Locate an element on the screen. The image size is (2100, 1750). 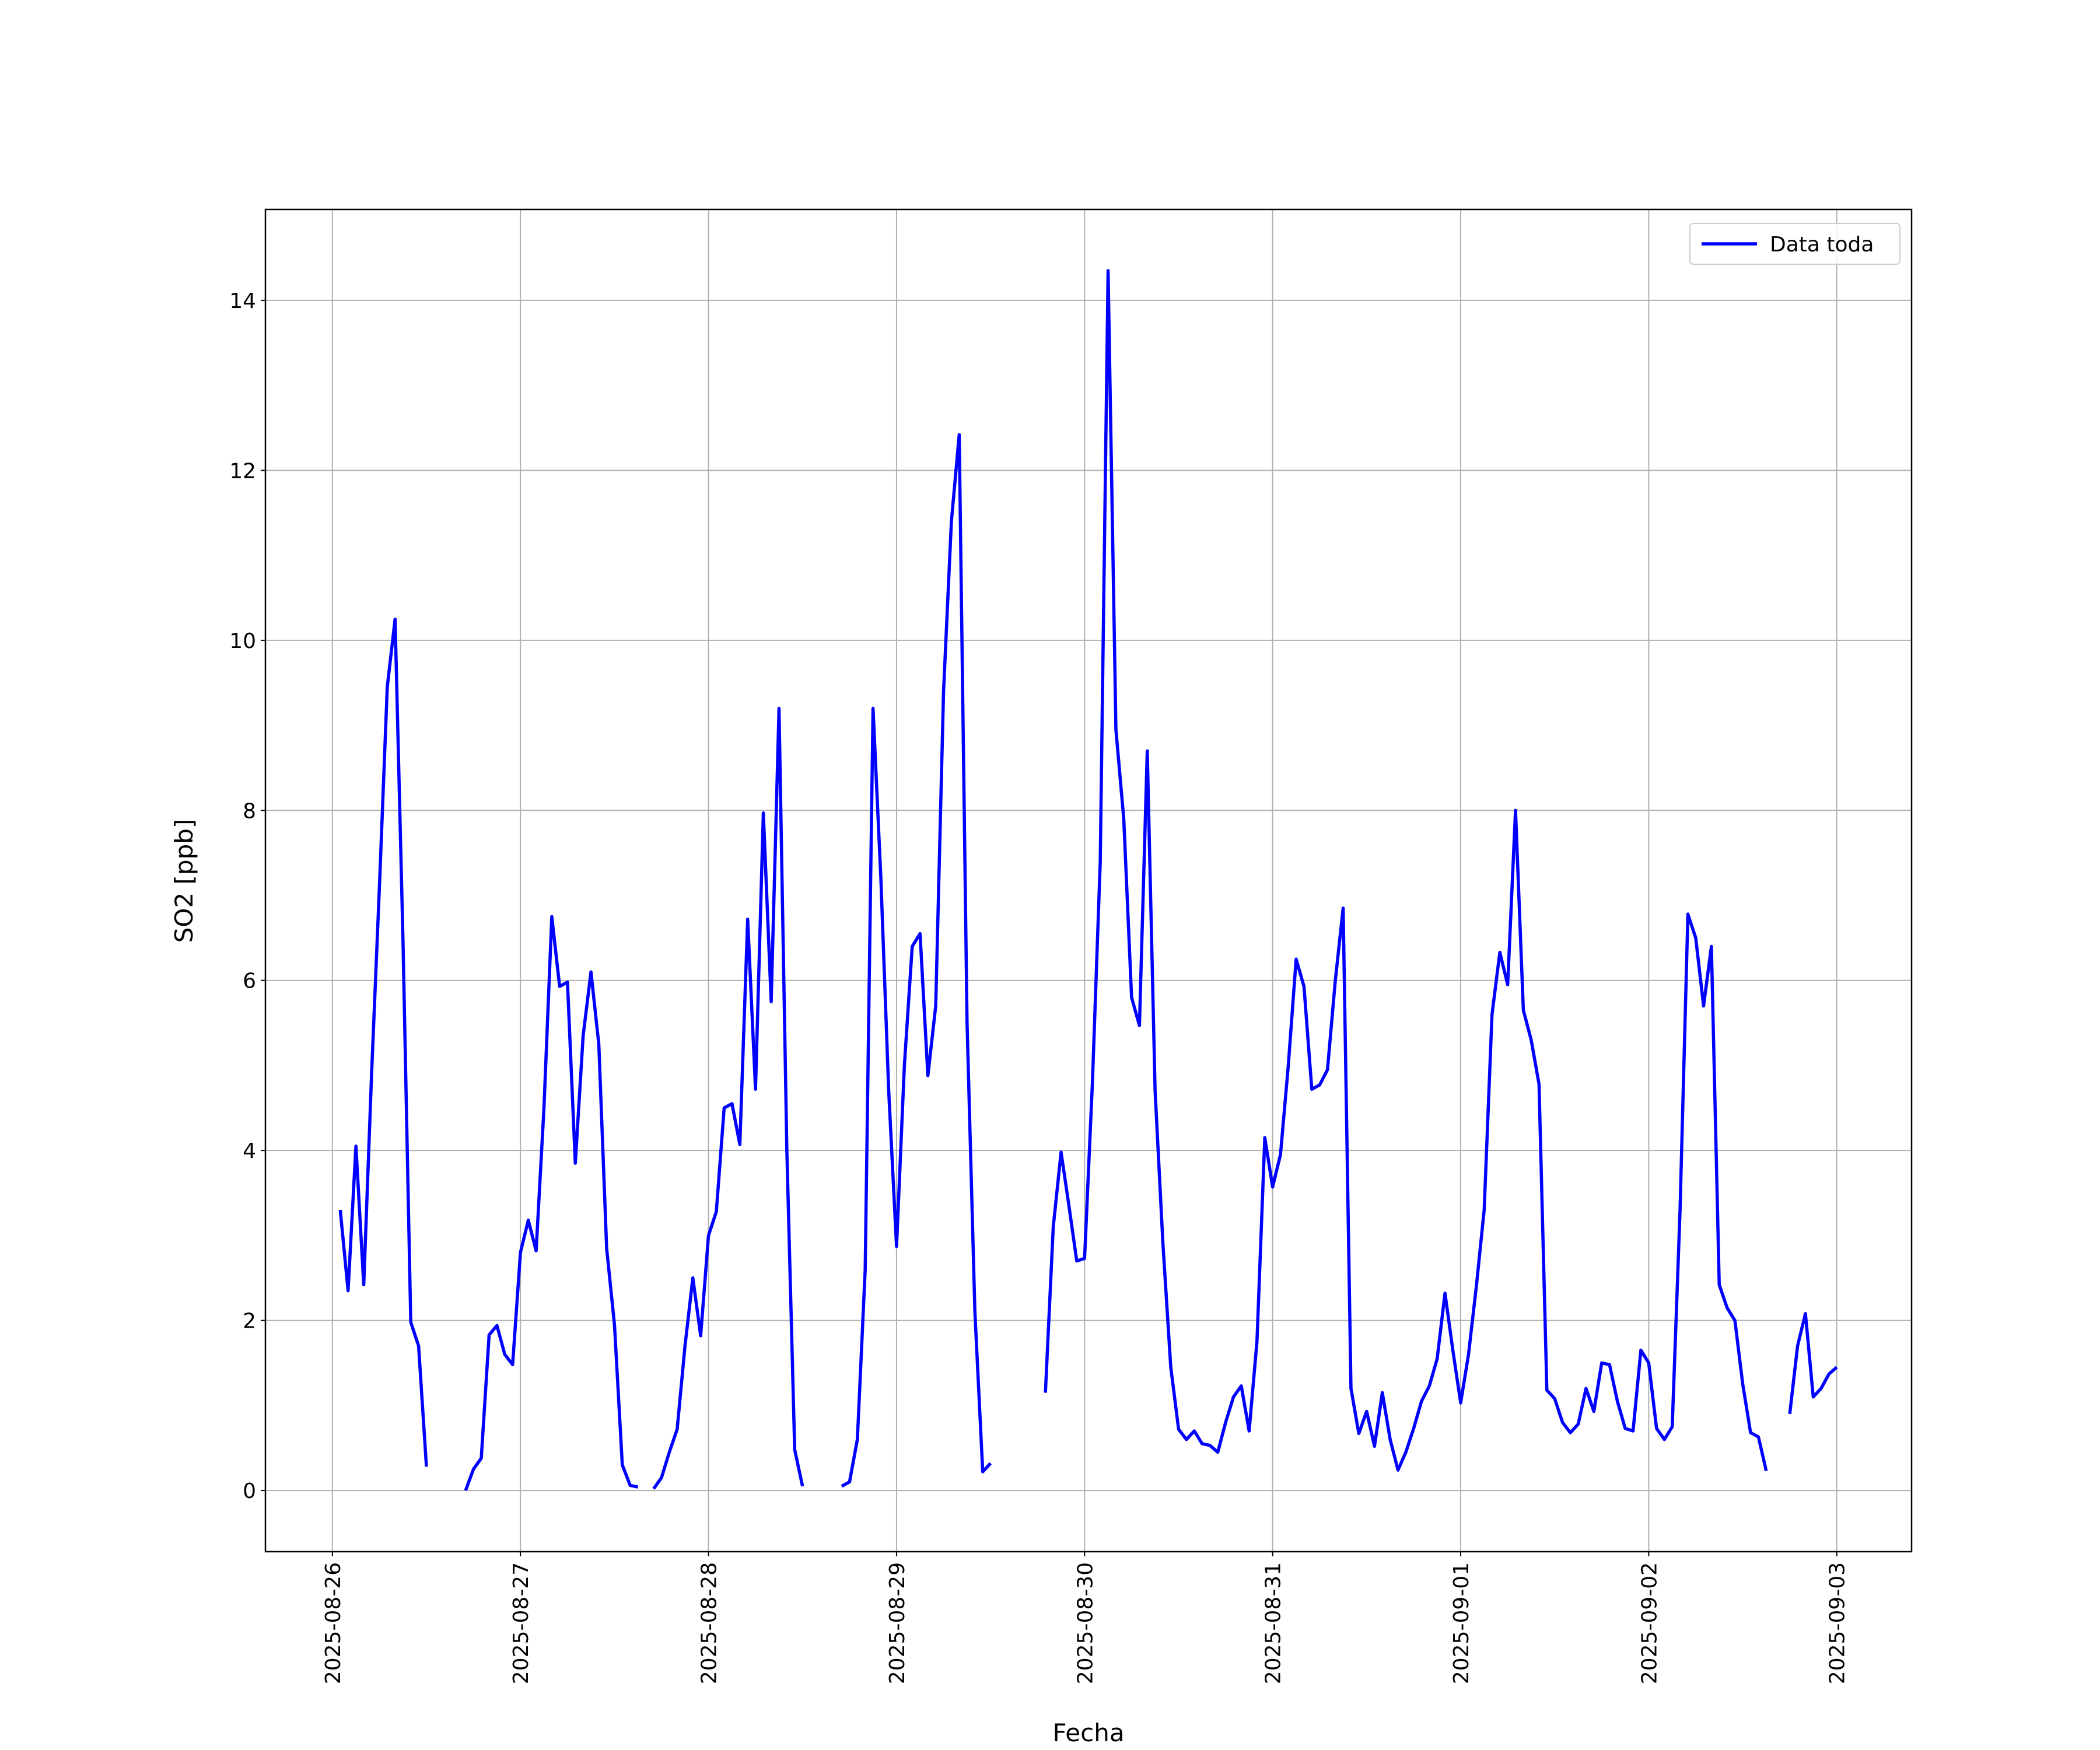
x-tick-label: 2025-08-28 is located at coordinates (710, 1623).